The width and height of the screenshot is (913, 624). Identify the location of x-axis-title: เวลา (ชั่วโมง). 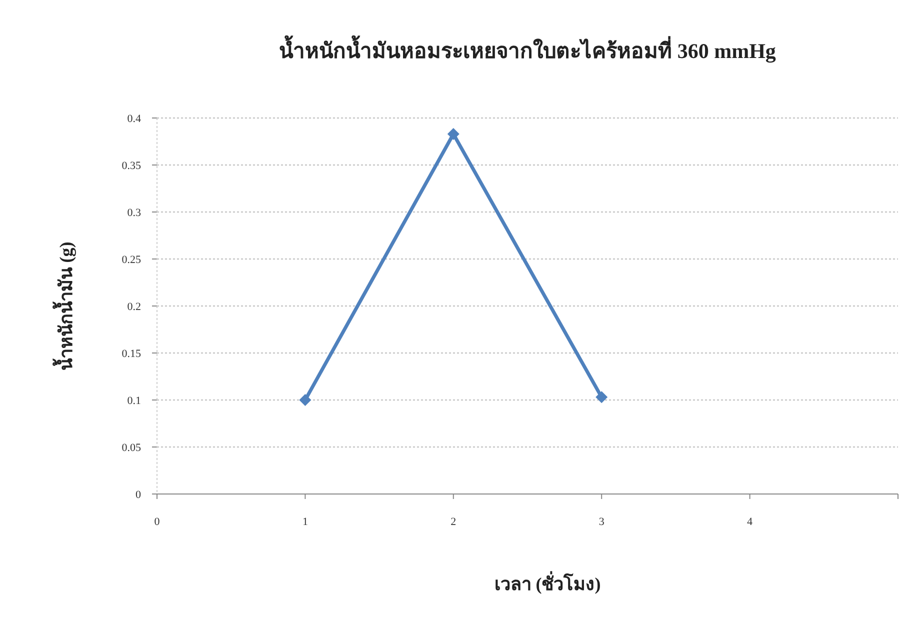
(547, 582).